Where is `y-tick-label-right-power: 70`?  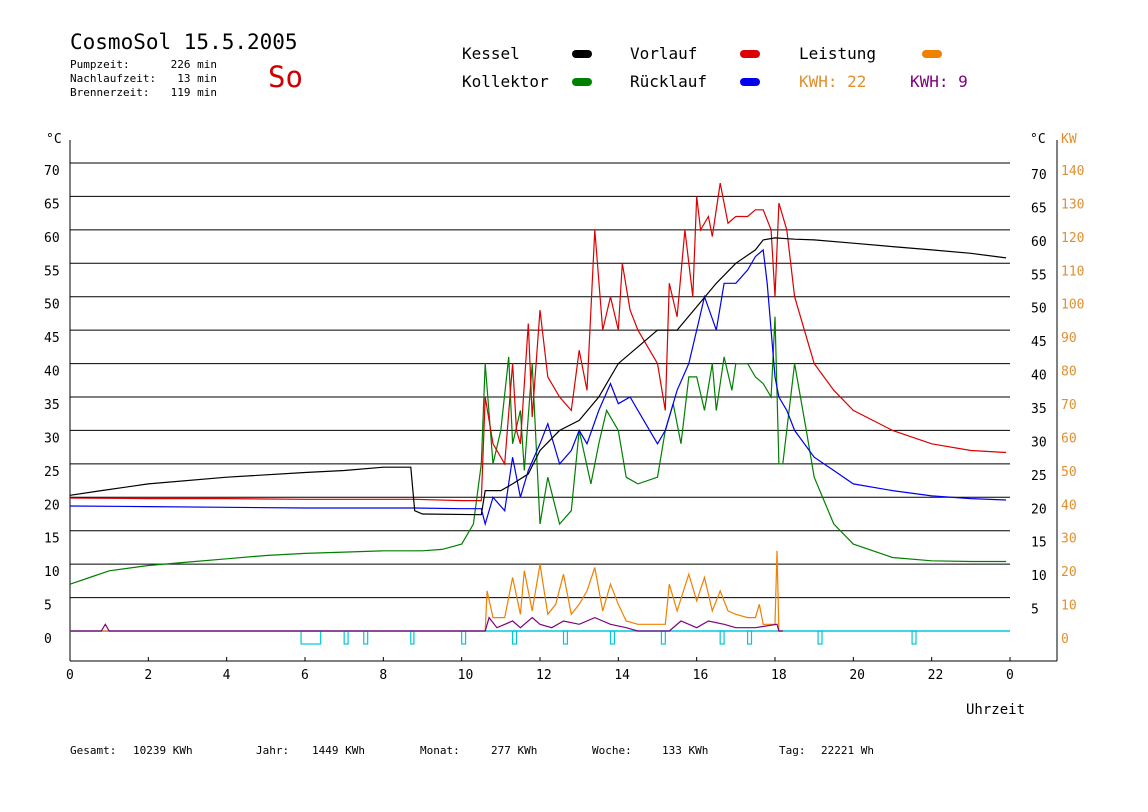
y-tick-label-right-power: 70 is located at coordinates (1069, 405).